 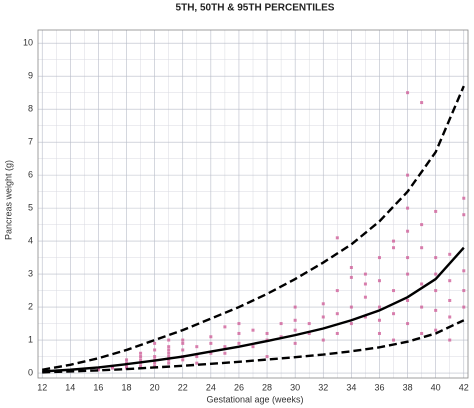 I want to click on y-tick-label: 2, so click(x=30, y=306).